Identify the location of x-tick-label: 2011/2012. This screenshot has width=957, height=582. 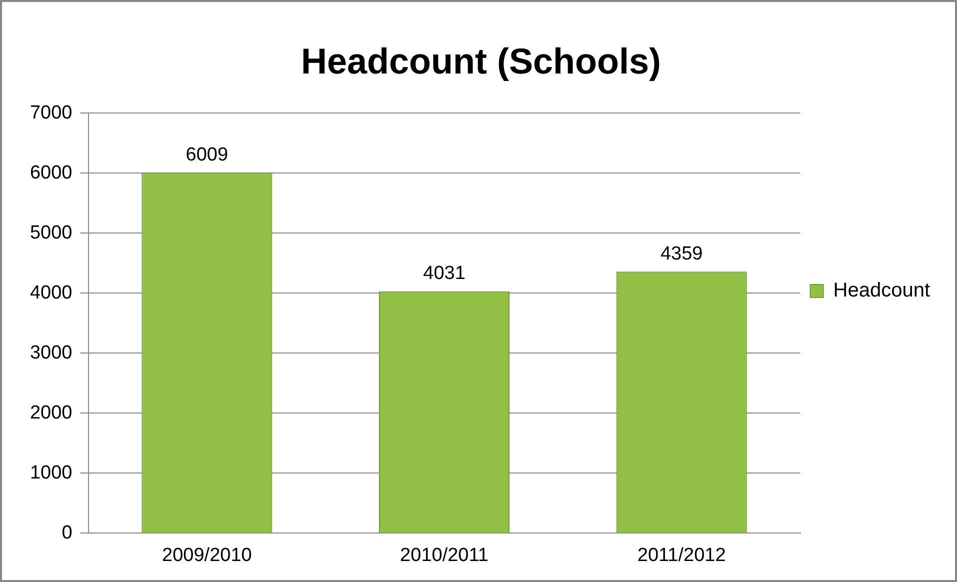
(681, 555).